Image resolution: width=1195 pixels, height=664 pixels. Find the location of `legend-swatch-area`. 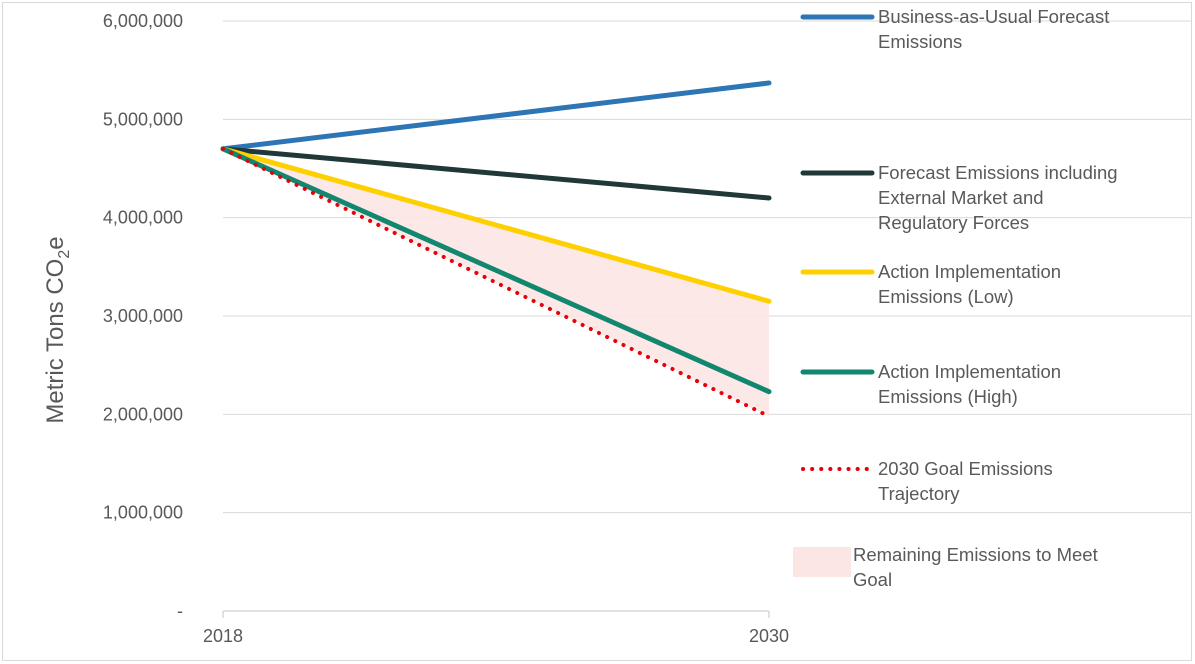

legend-swatch-area is located at coordinates (822, 562).